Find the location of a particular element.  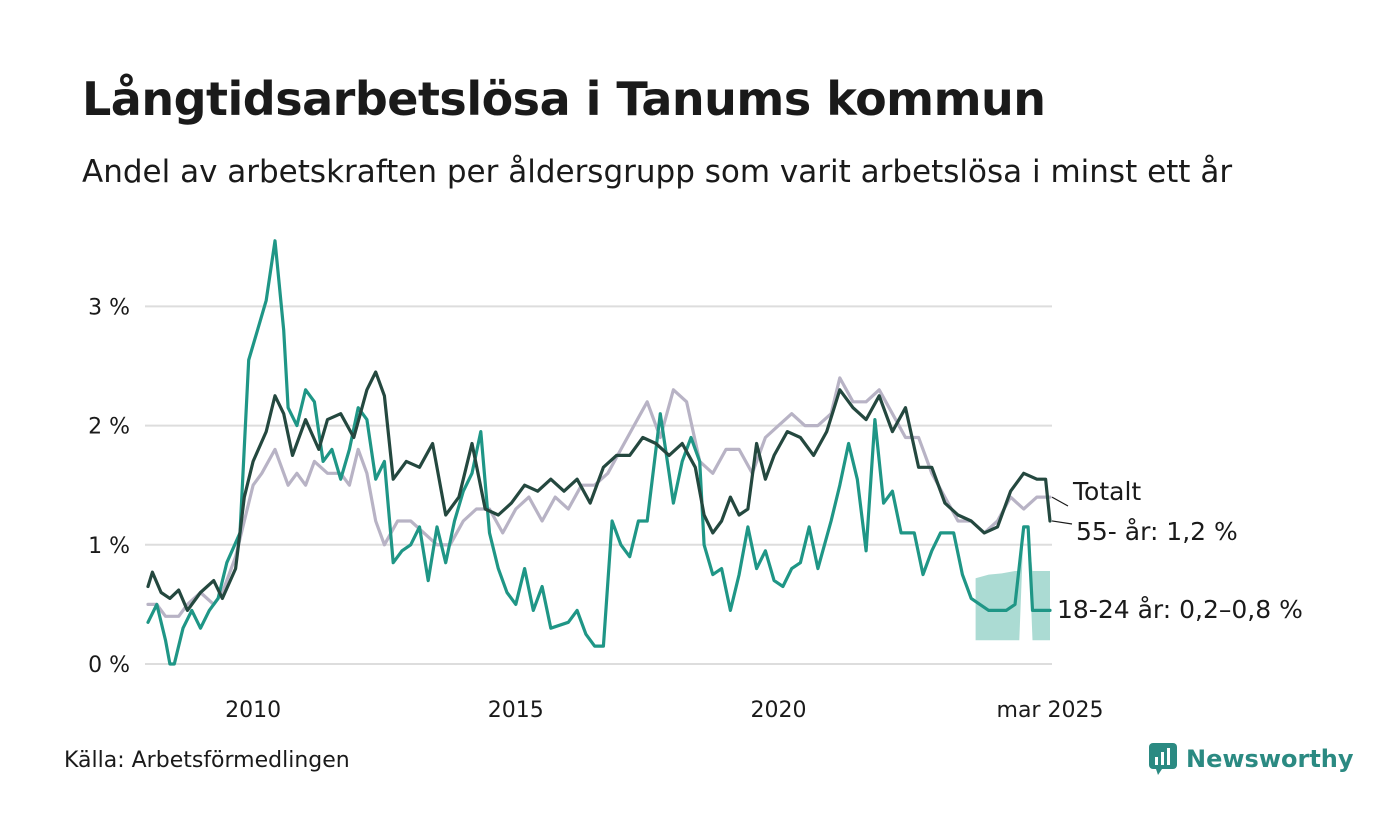

chart-title: Långtidsarbetslösa i Tanums kommun is located at coordinates (564, 99).